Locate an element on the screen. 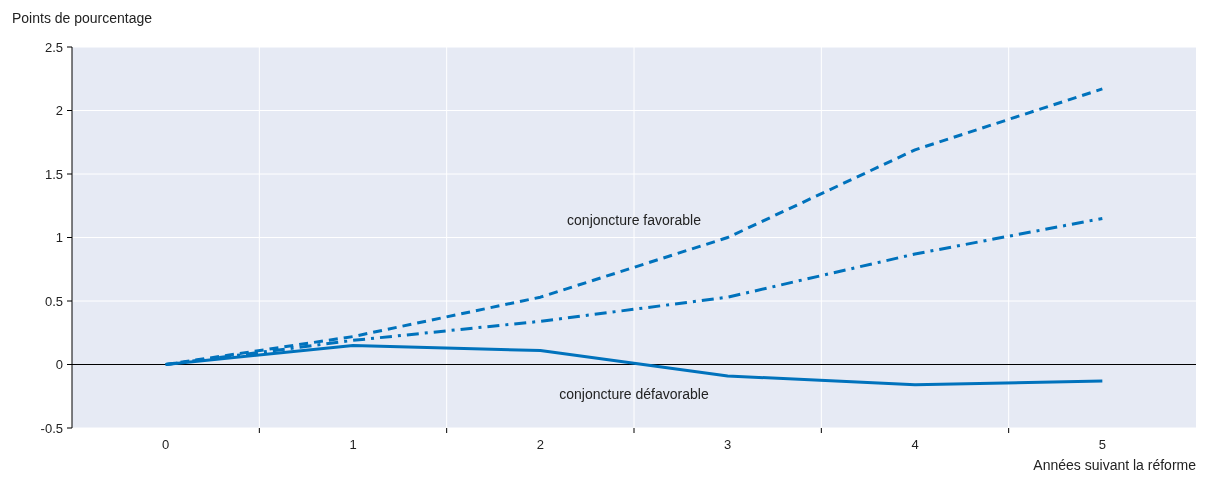  x-tick-label: 2 is located at coordinates (540, 444).